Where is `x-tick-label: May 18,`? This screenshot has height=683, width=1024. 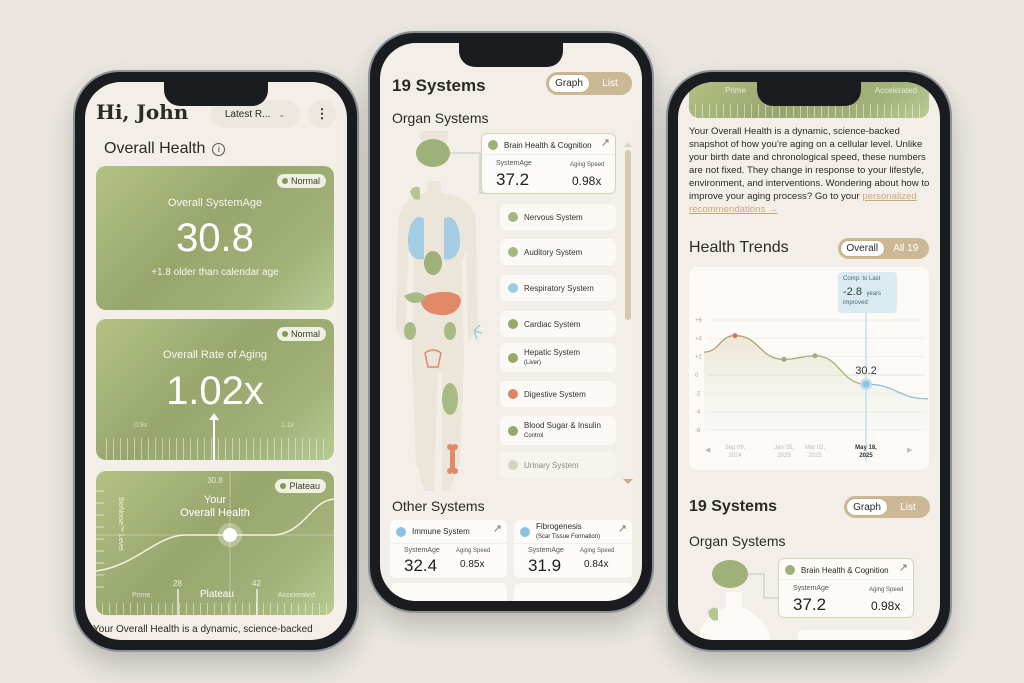
x-tick-label: May 18, is located at coordinates (866, 448).